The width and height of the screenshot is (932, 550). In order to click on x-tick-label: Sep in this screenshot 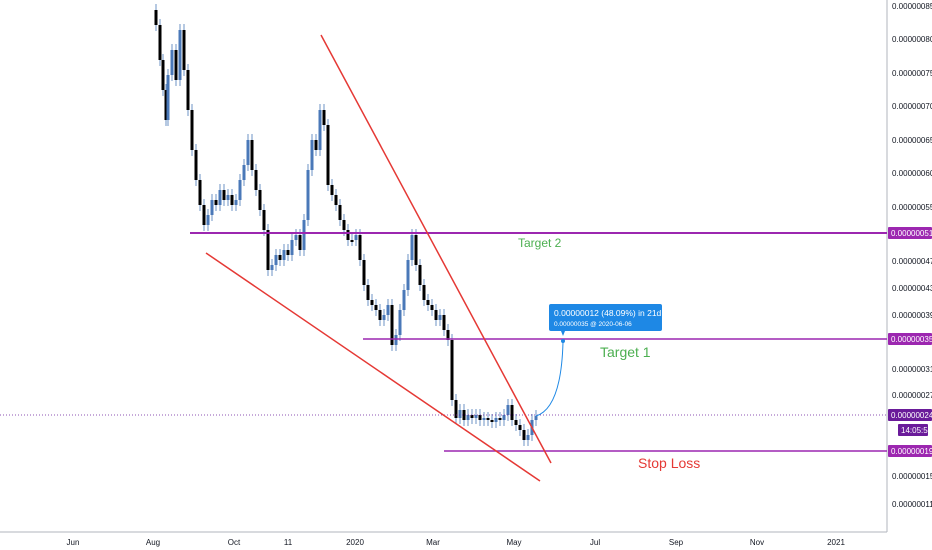, I will do `click(676, 542)`.